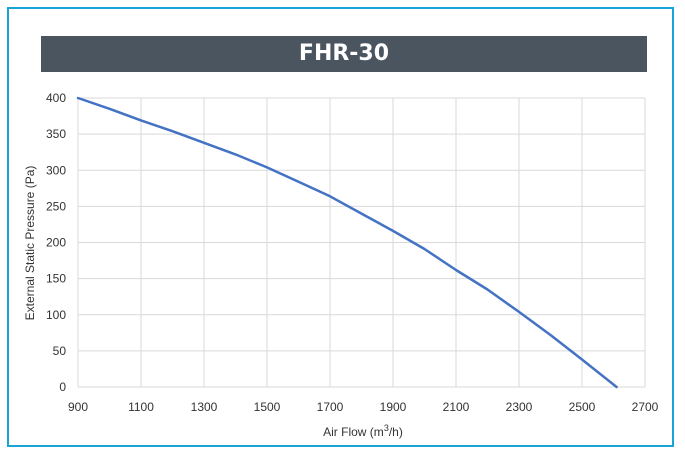  I want to click on y-tick-labels: 0 50 100 150 200 250 300 350 400, so click(56, 242).